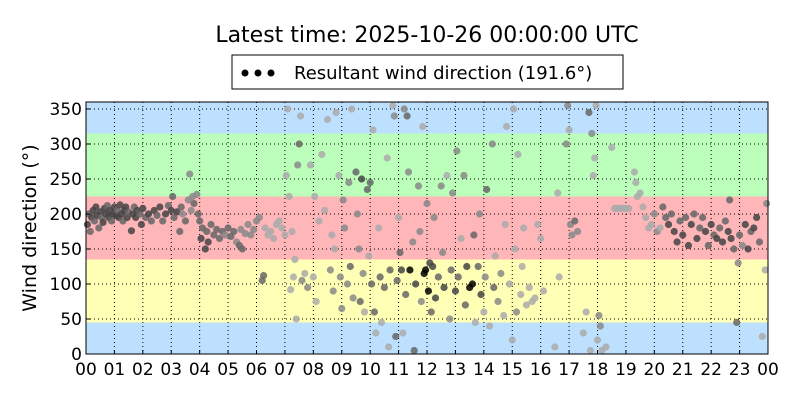 The image size is (800, 400). What do you see at coordinates (66, 110) in the screenshot?
I see `y-tick-label: 350` at bounding box center [66, 110].